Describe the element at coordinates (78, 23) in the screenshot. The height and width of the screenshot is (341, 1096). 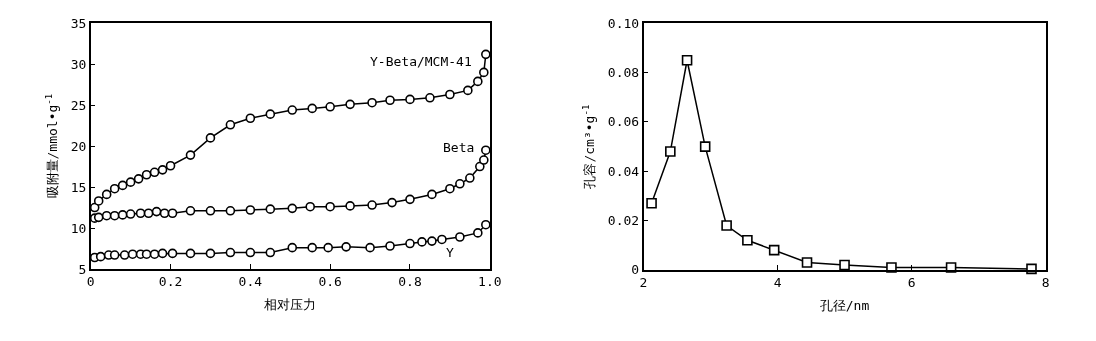
I see `y-tick-label: 35` at that location.